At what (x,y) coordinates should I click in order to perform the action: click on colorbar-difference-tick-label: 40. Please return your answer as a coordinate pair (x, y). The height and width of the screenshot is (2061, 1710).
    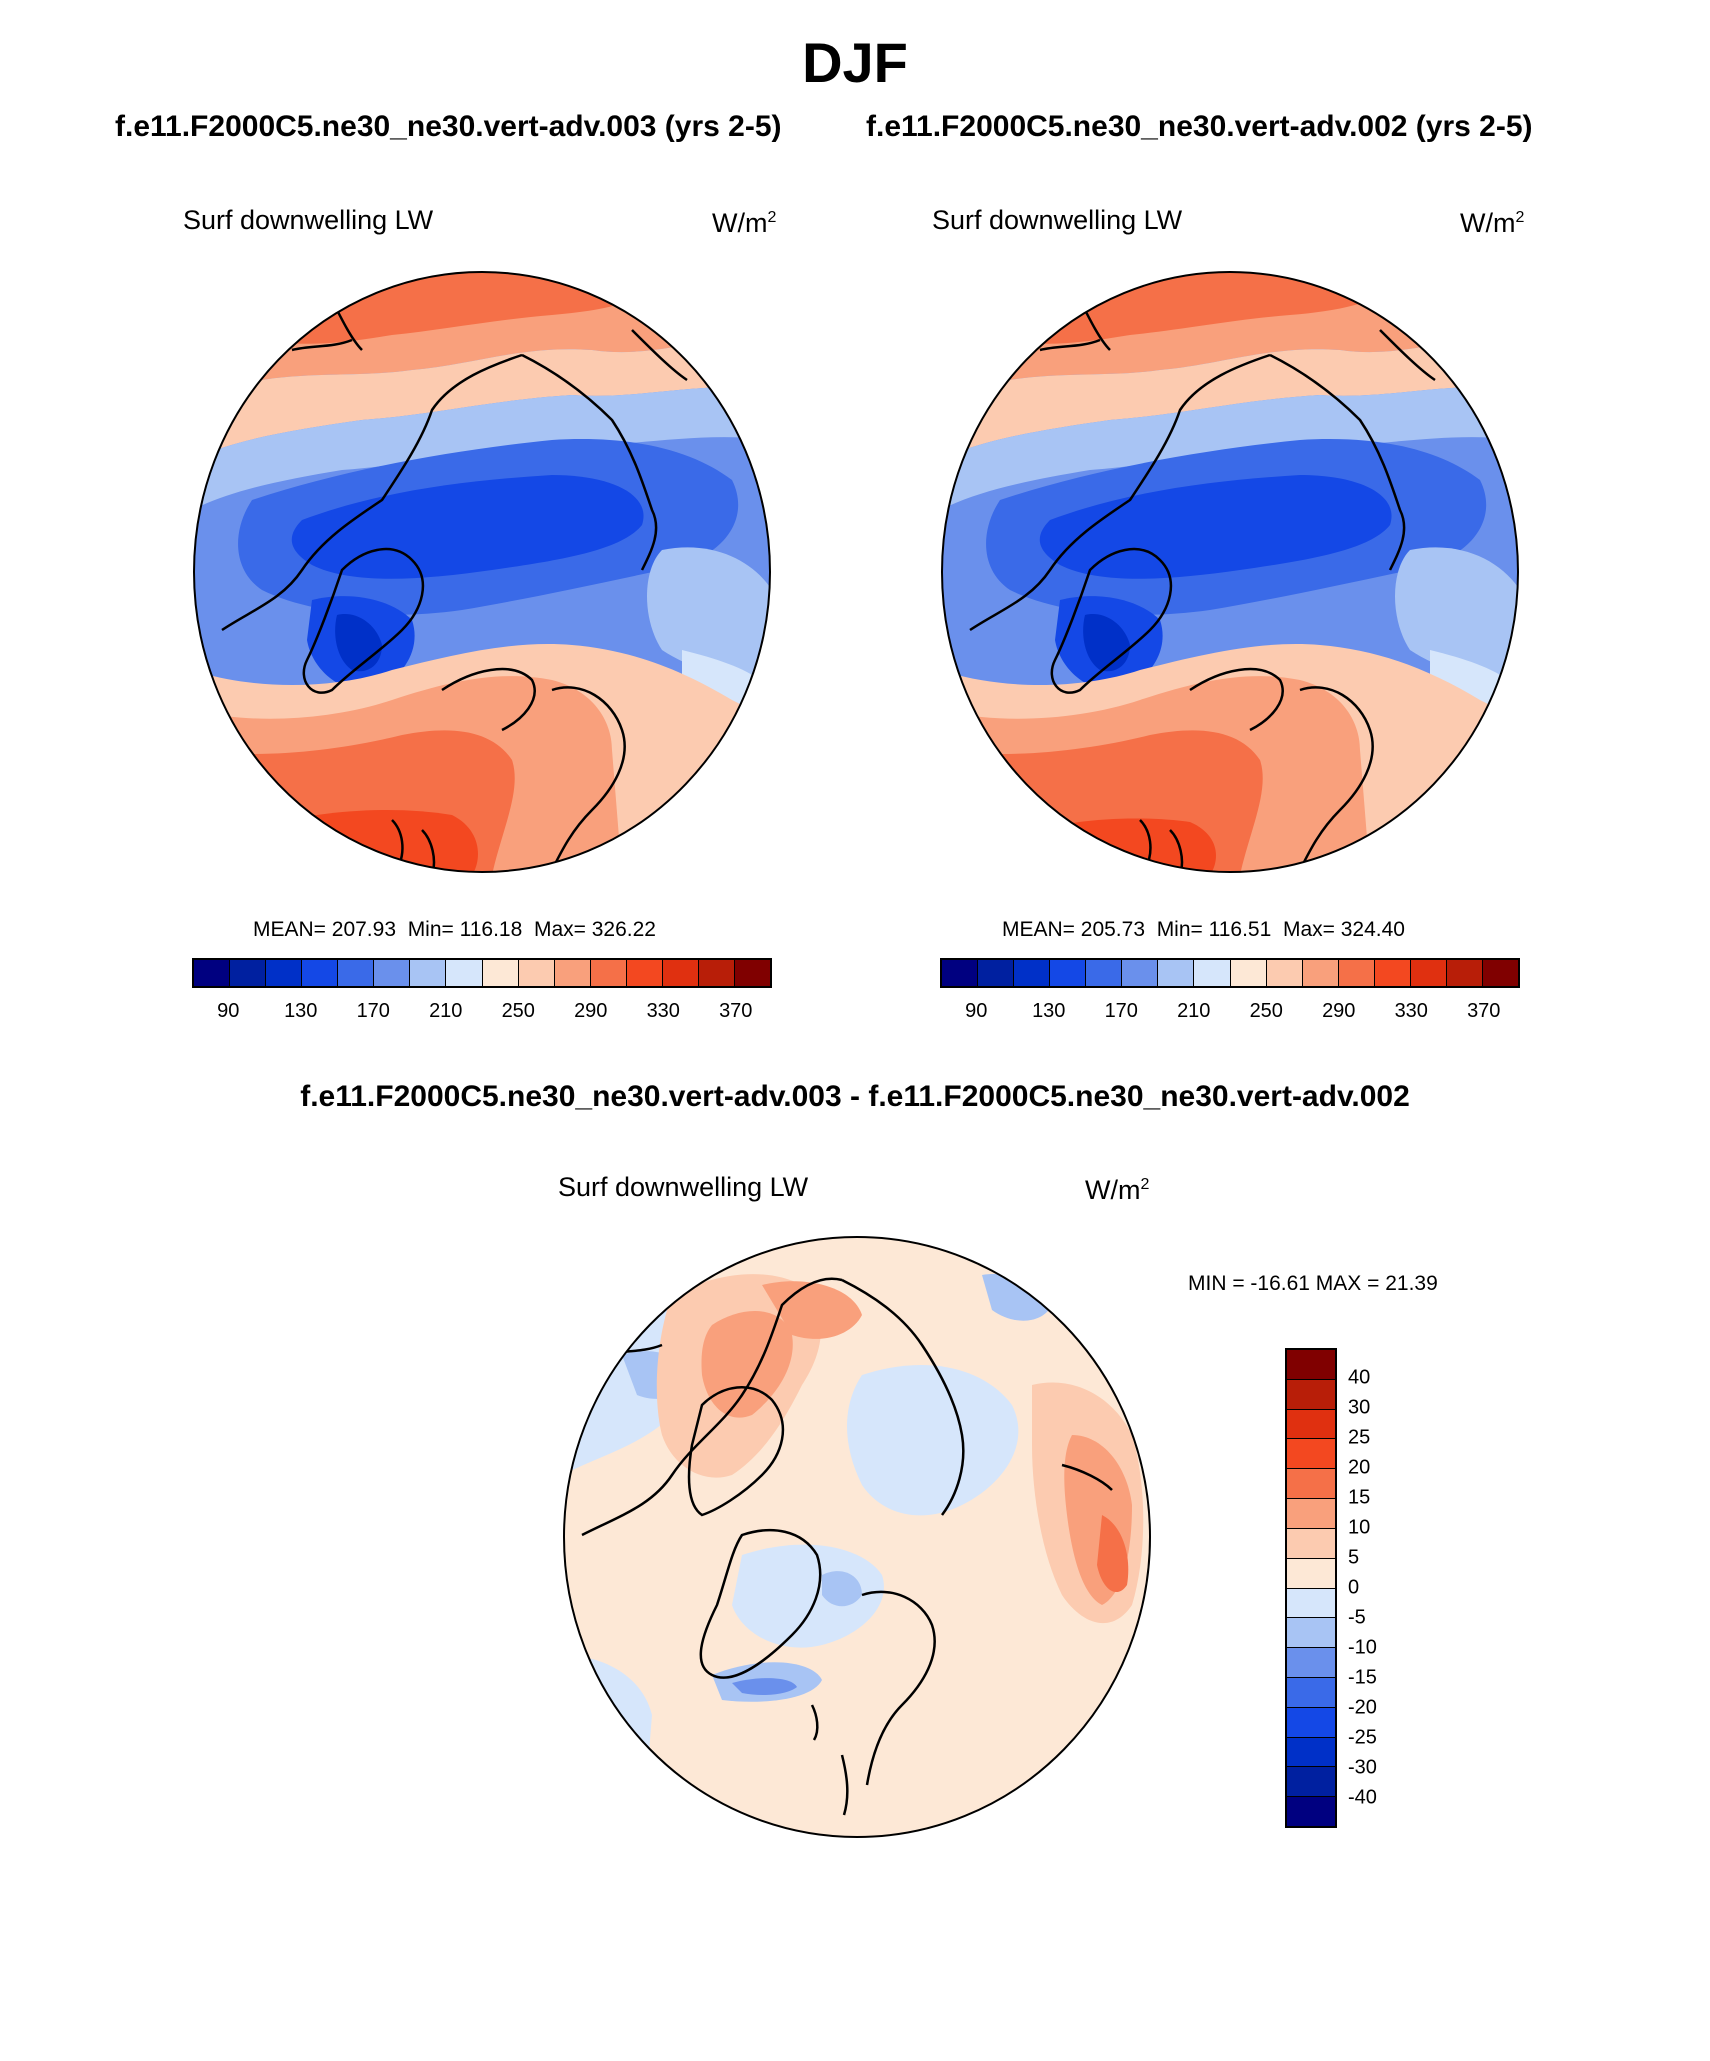
    Looking at the image, I should click on (1359, 1377).